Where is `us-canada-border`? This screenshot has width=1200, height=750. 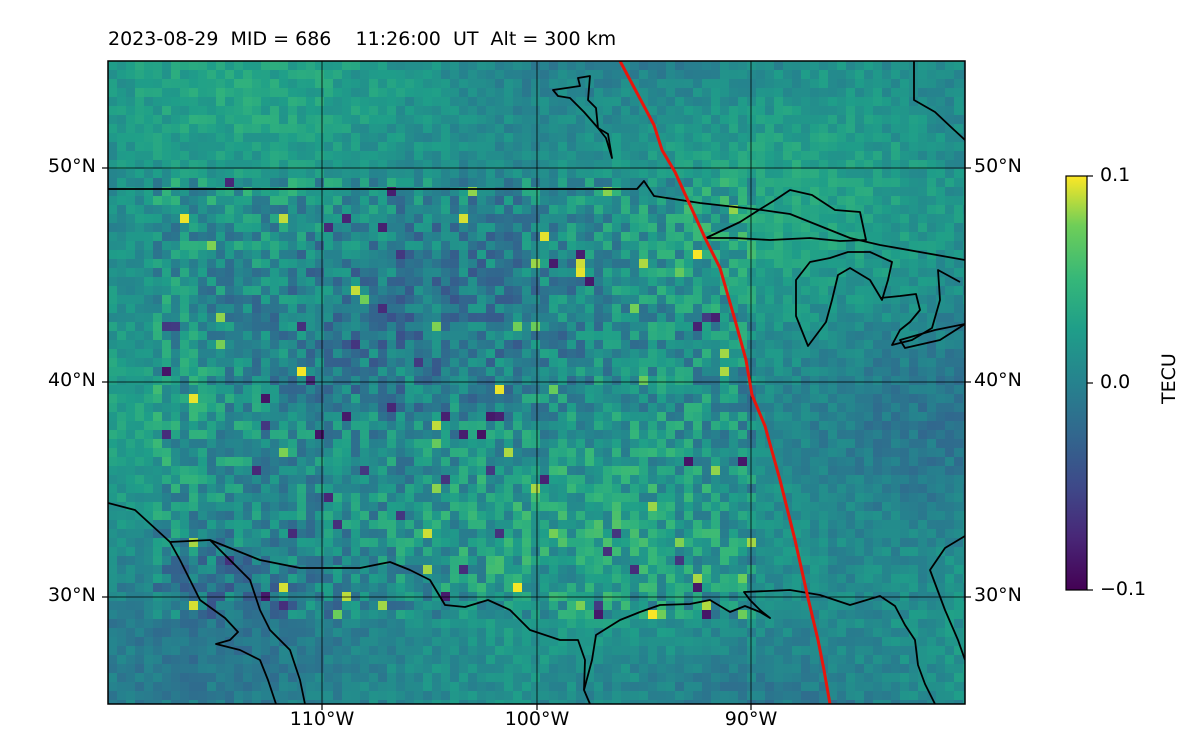
us-canada-border is located at coordinates (536, 220).